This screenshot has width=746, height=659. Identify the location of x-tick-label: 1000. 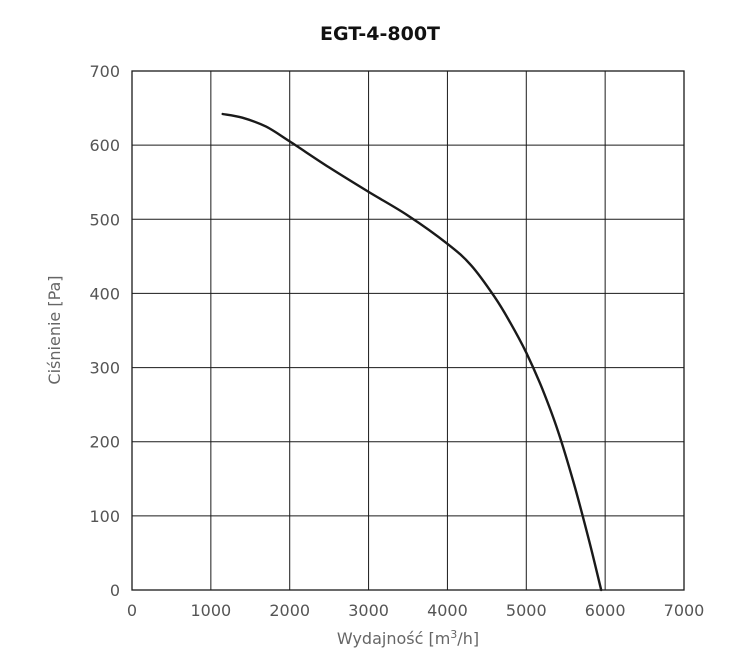
(210, 610).